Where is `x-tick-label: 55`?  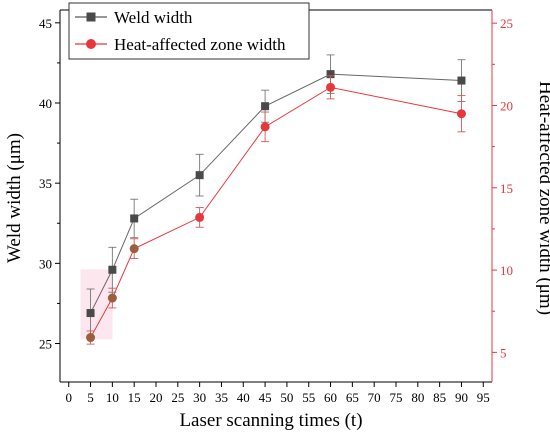
x-tick-label: 55 is located at coordinates (308, 397).